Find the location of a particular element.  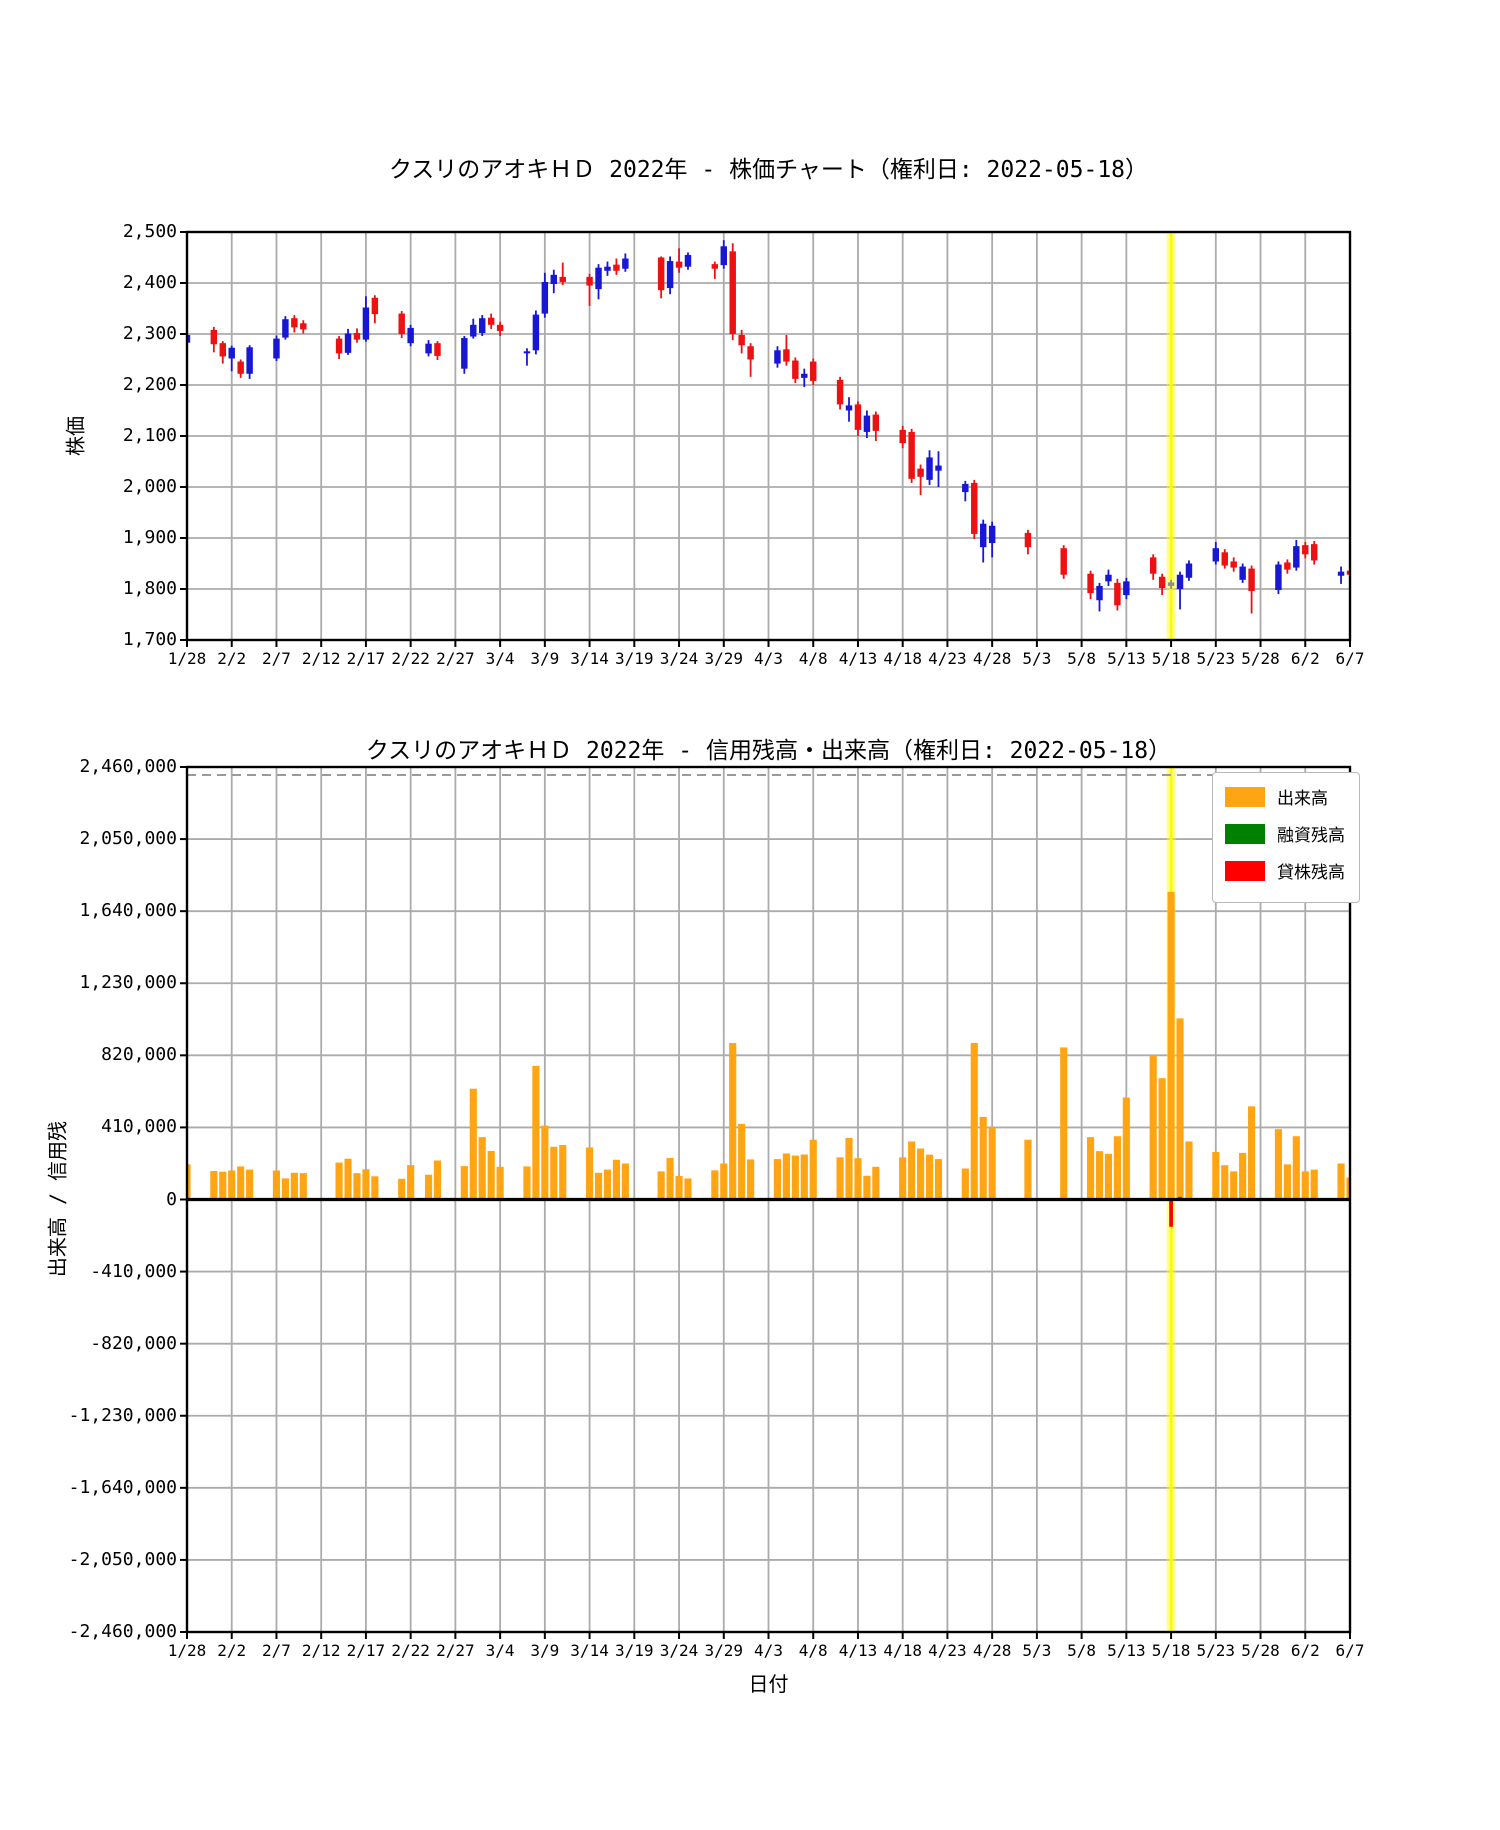

volume-ytick-label: 410,000 is located at coordinates (139, 1127).